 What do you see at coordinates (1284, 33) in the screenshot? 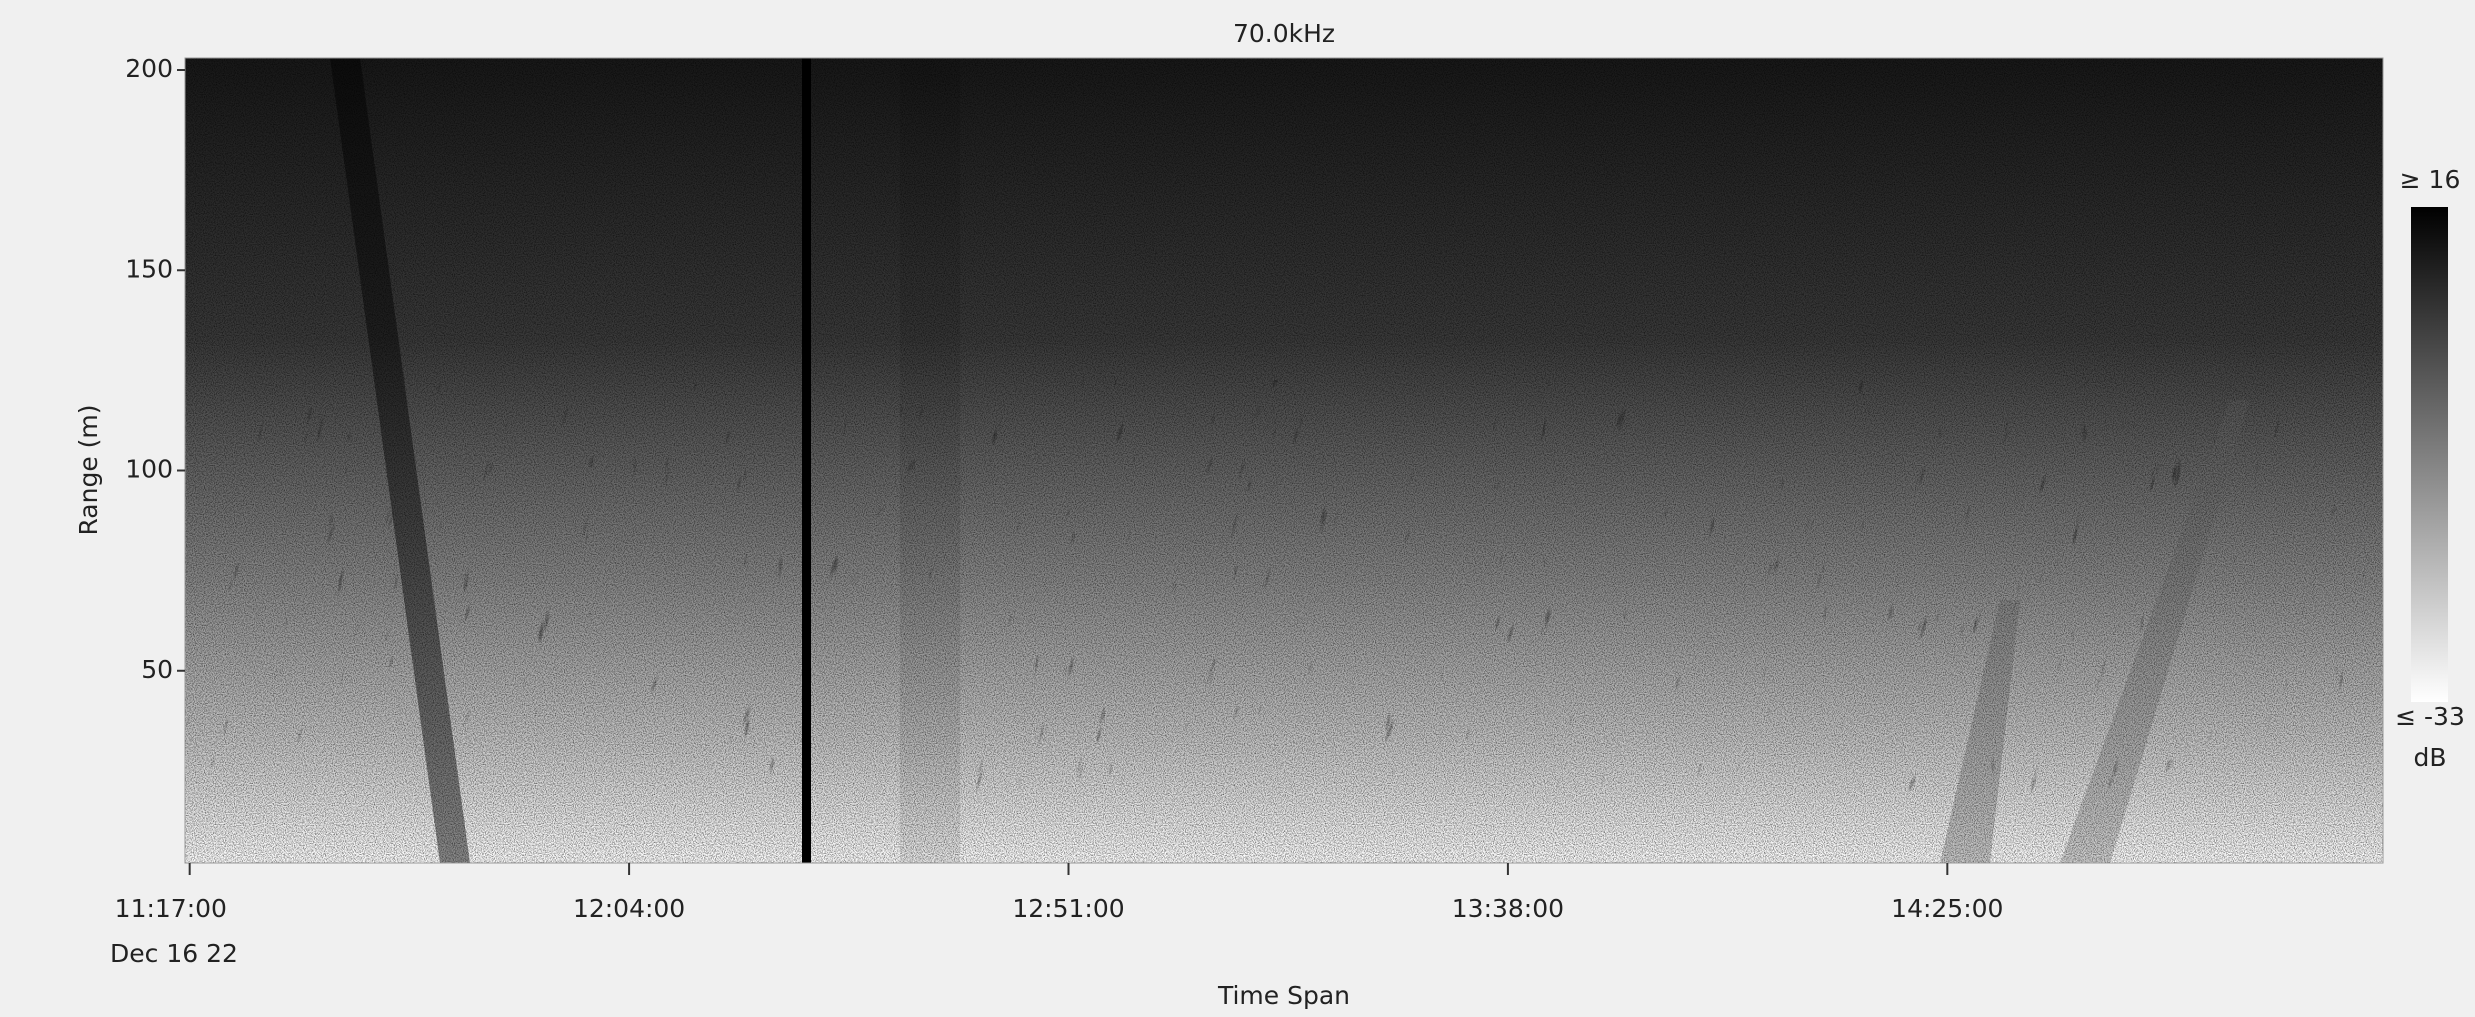
I see `chart-title: 70.0kHz` at bounding box center [1284, 33].